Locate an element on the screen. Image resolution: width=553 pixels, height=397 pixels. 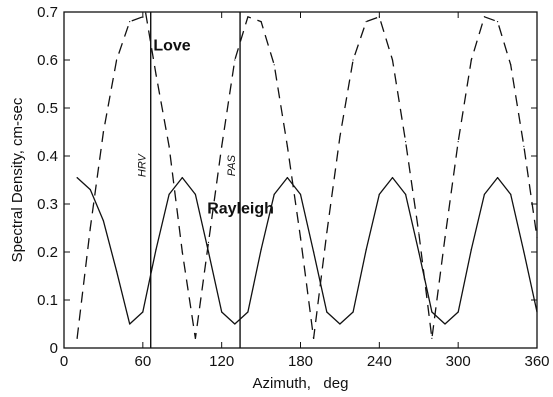
x-tick-label: 360 is located at coordinates (536, 361).